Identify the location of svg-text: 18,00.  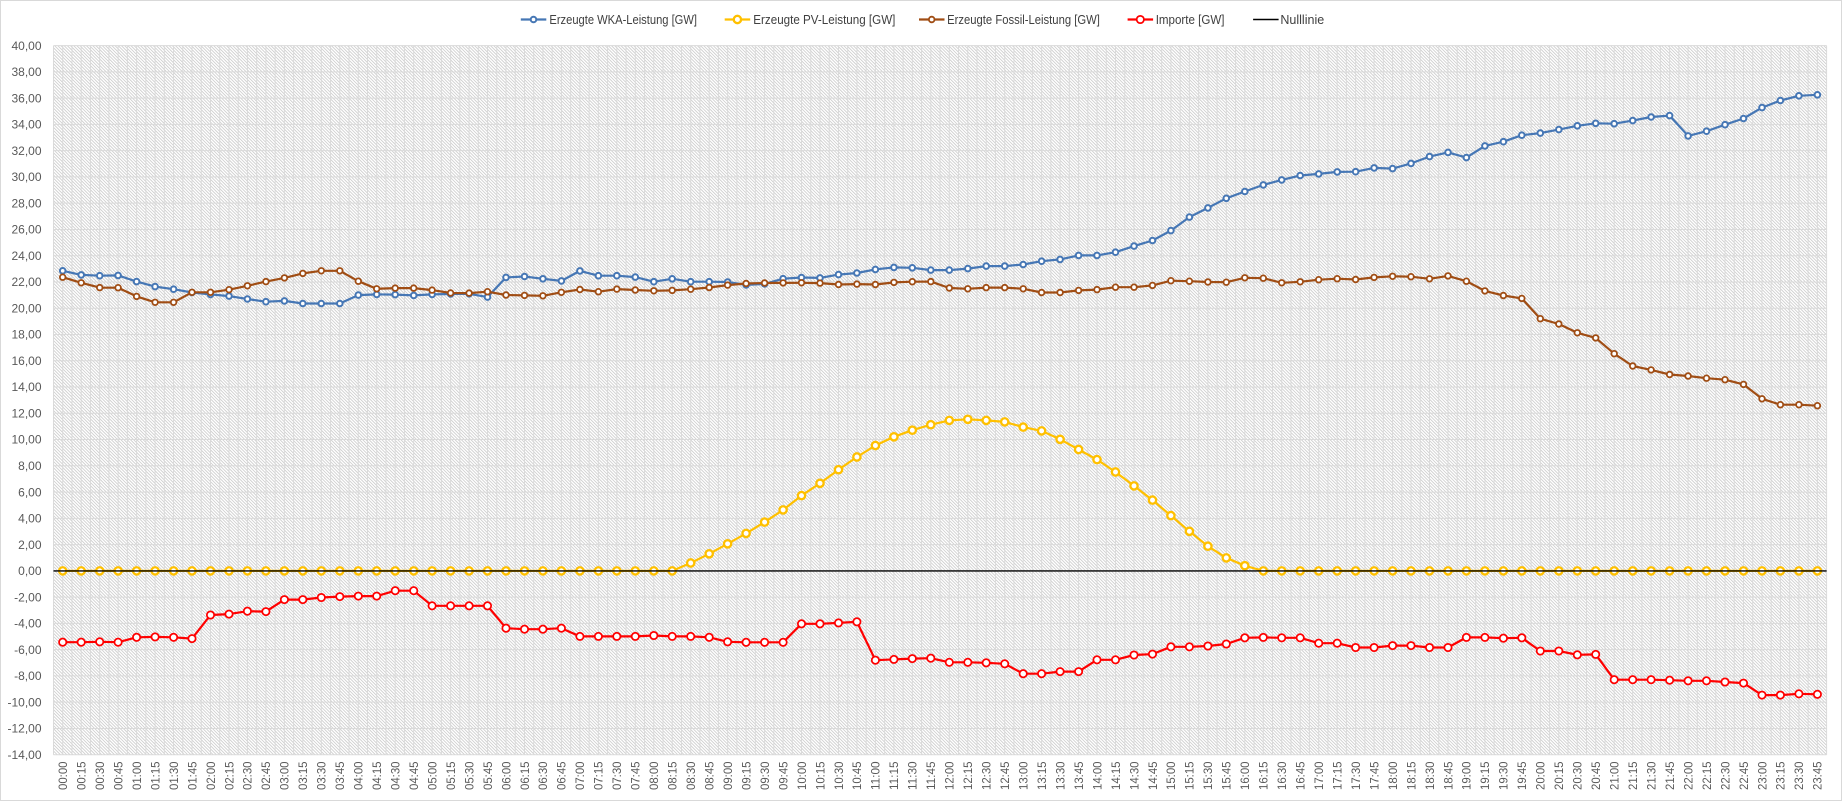
(26, 335).